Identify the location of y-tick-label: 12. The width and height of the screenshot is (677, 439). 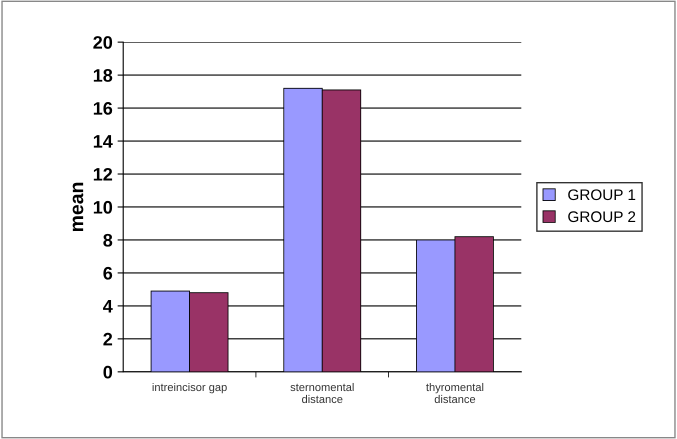
(103, 174).